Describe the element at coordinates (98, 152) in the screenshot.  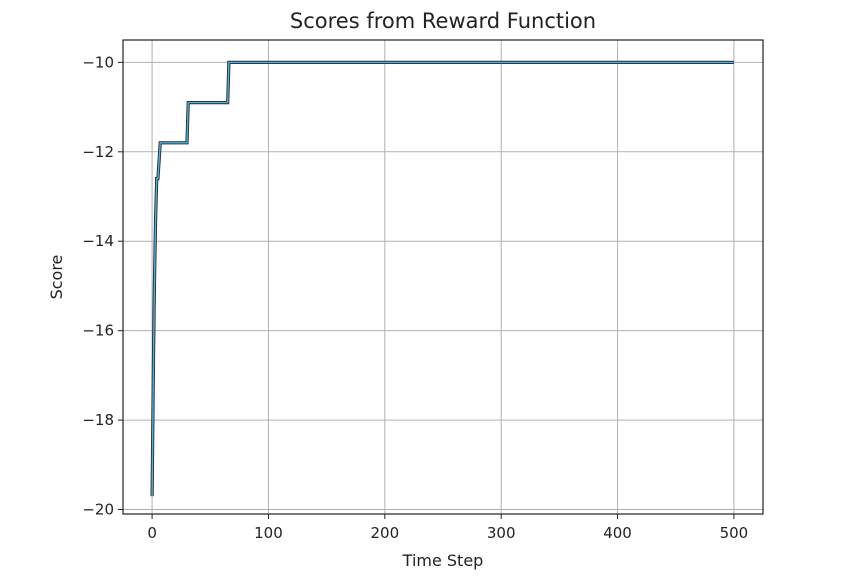
I see `y-tick-label: −12` at that location.